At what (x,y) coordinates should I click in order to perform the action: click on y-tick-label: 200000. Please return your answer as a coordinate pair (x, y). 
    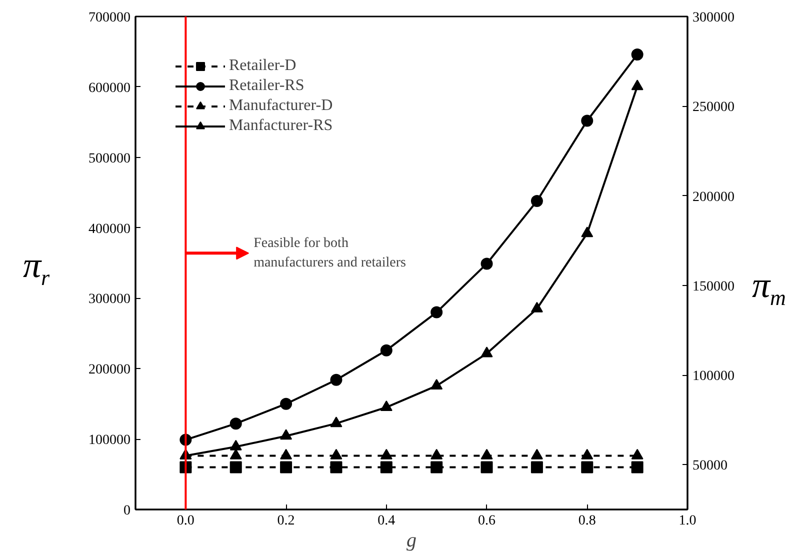
    Looking at the image, I should click on (109, 370).